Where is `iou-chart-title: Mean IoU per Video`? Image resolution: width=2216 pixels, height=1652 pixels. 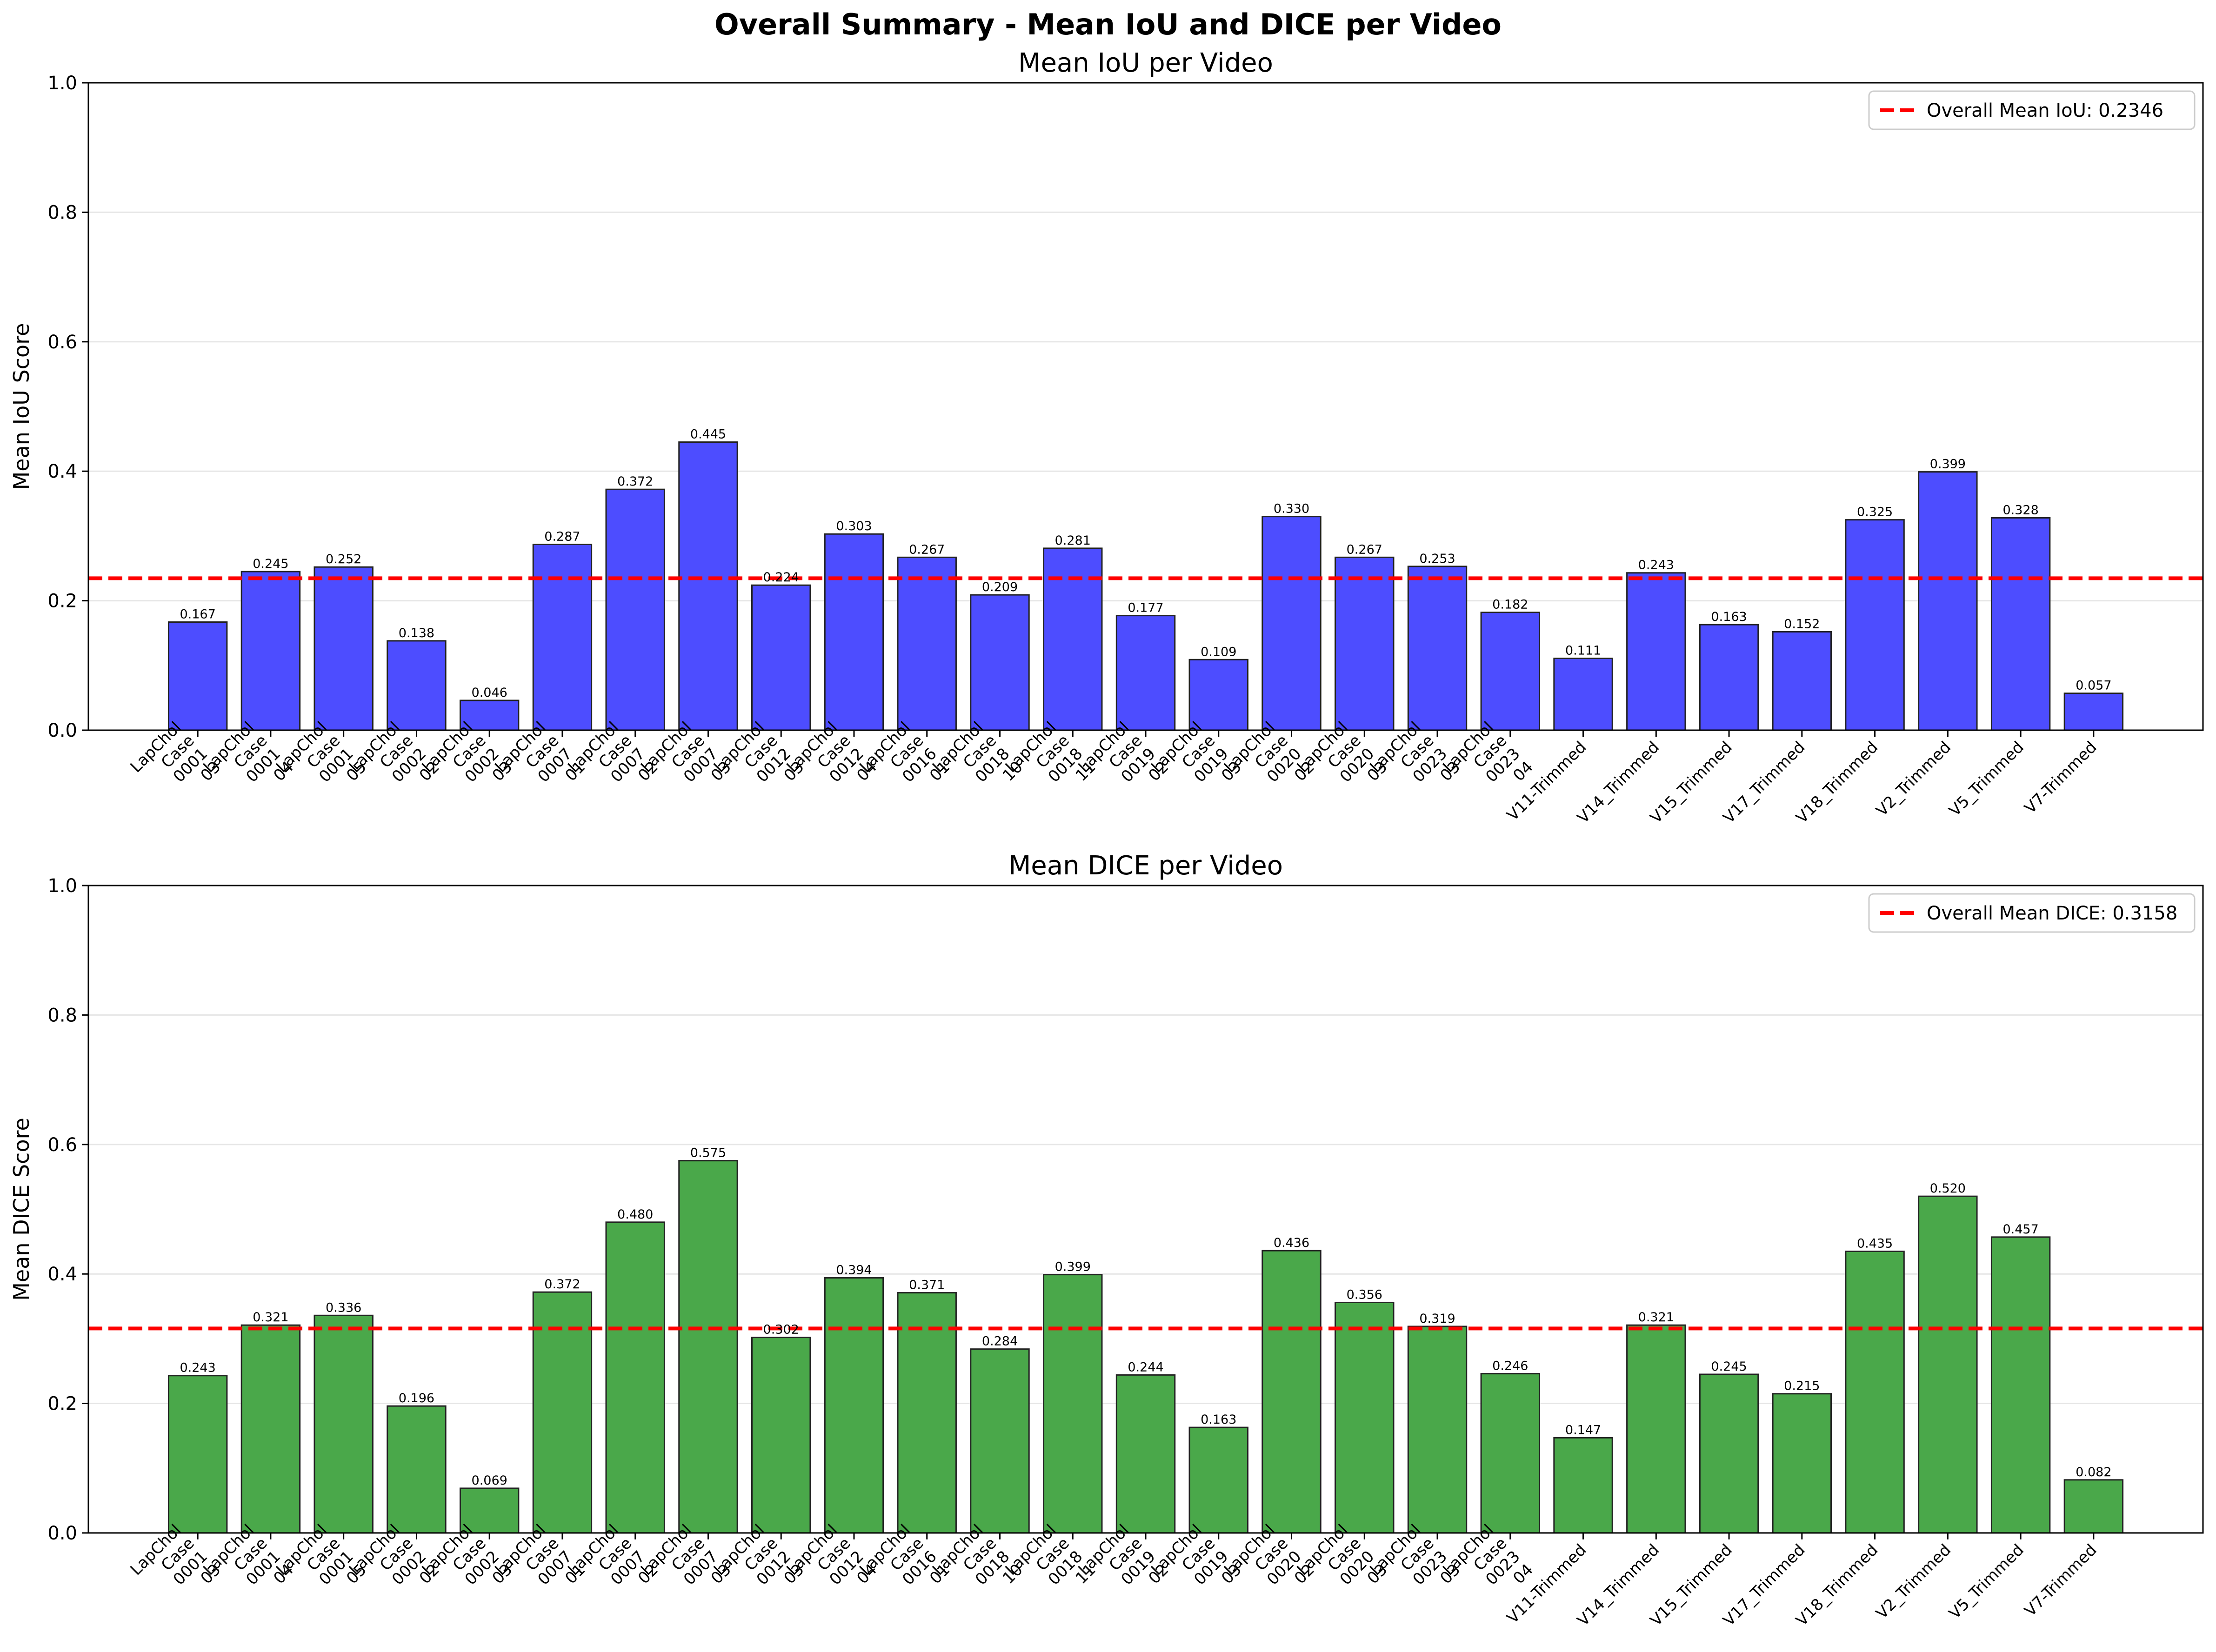 iou-chart-title: Mean IoU per Video is located at coordinates (1145, 63).